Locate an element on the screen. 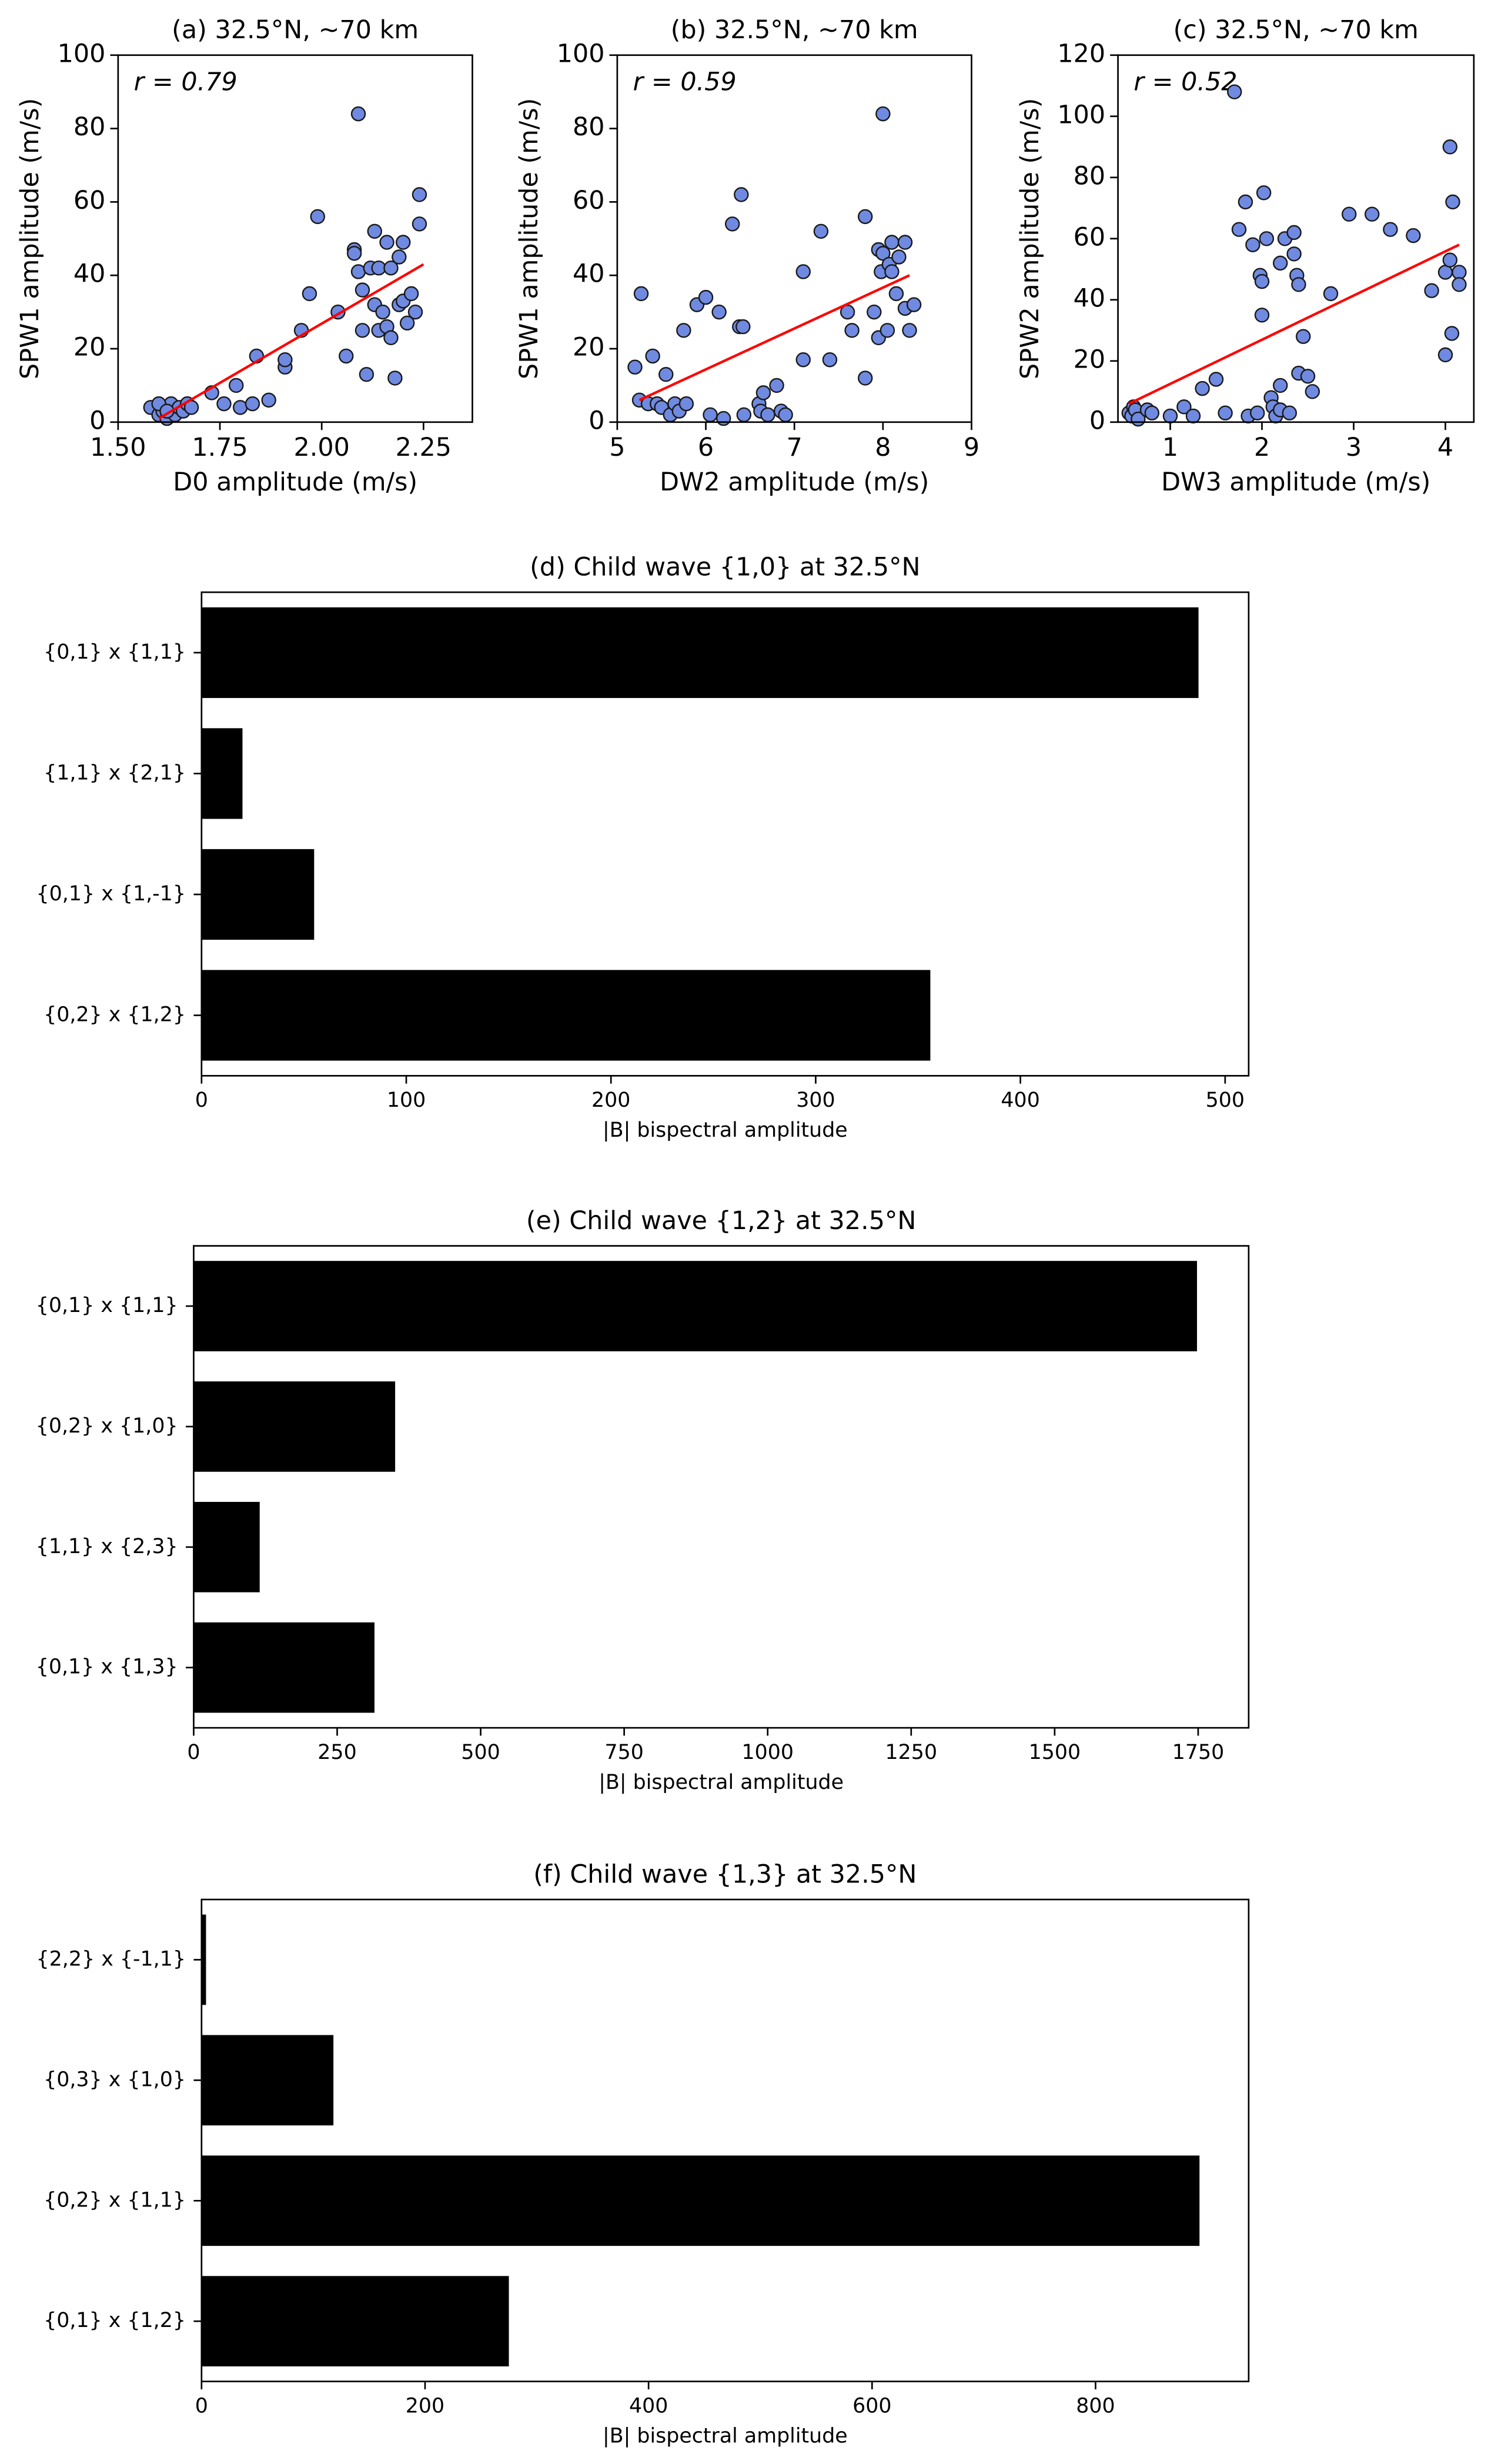  annotation: r = 0.79 is located at coordinates (186, 81).